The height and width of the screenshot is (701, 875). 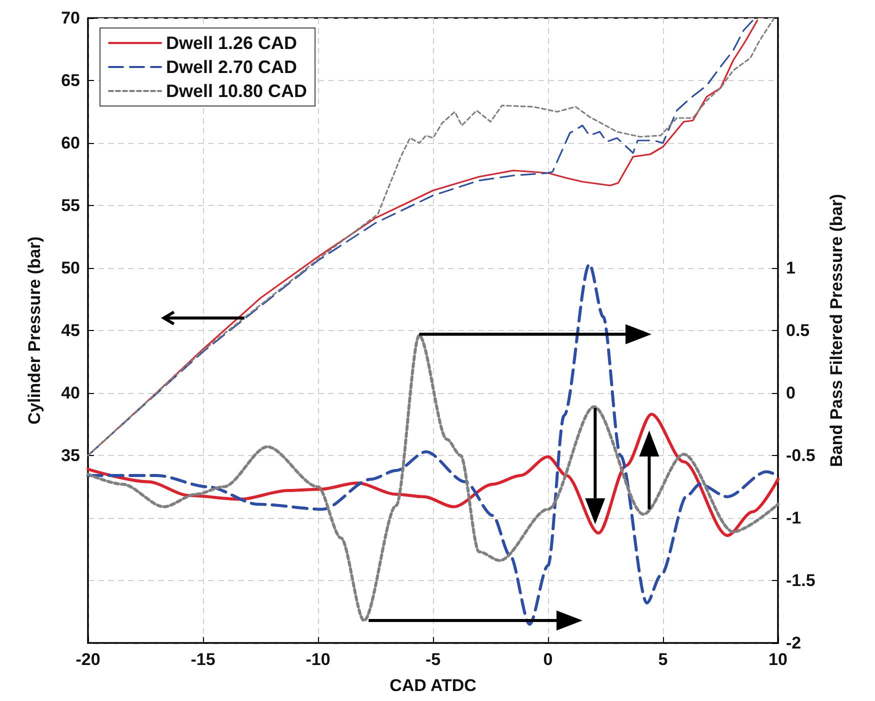 I want to click on x-tick-label: 5, so click(x=663, y=659).